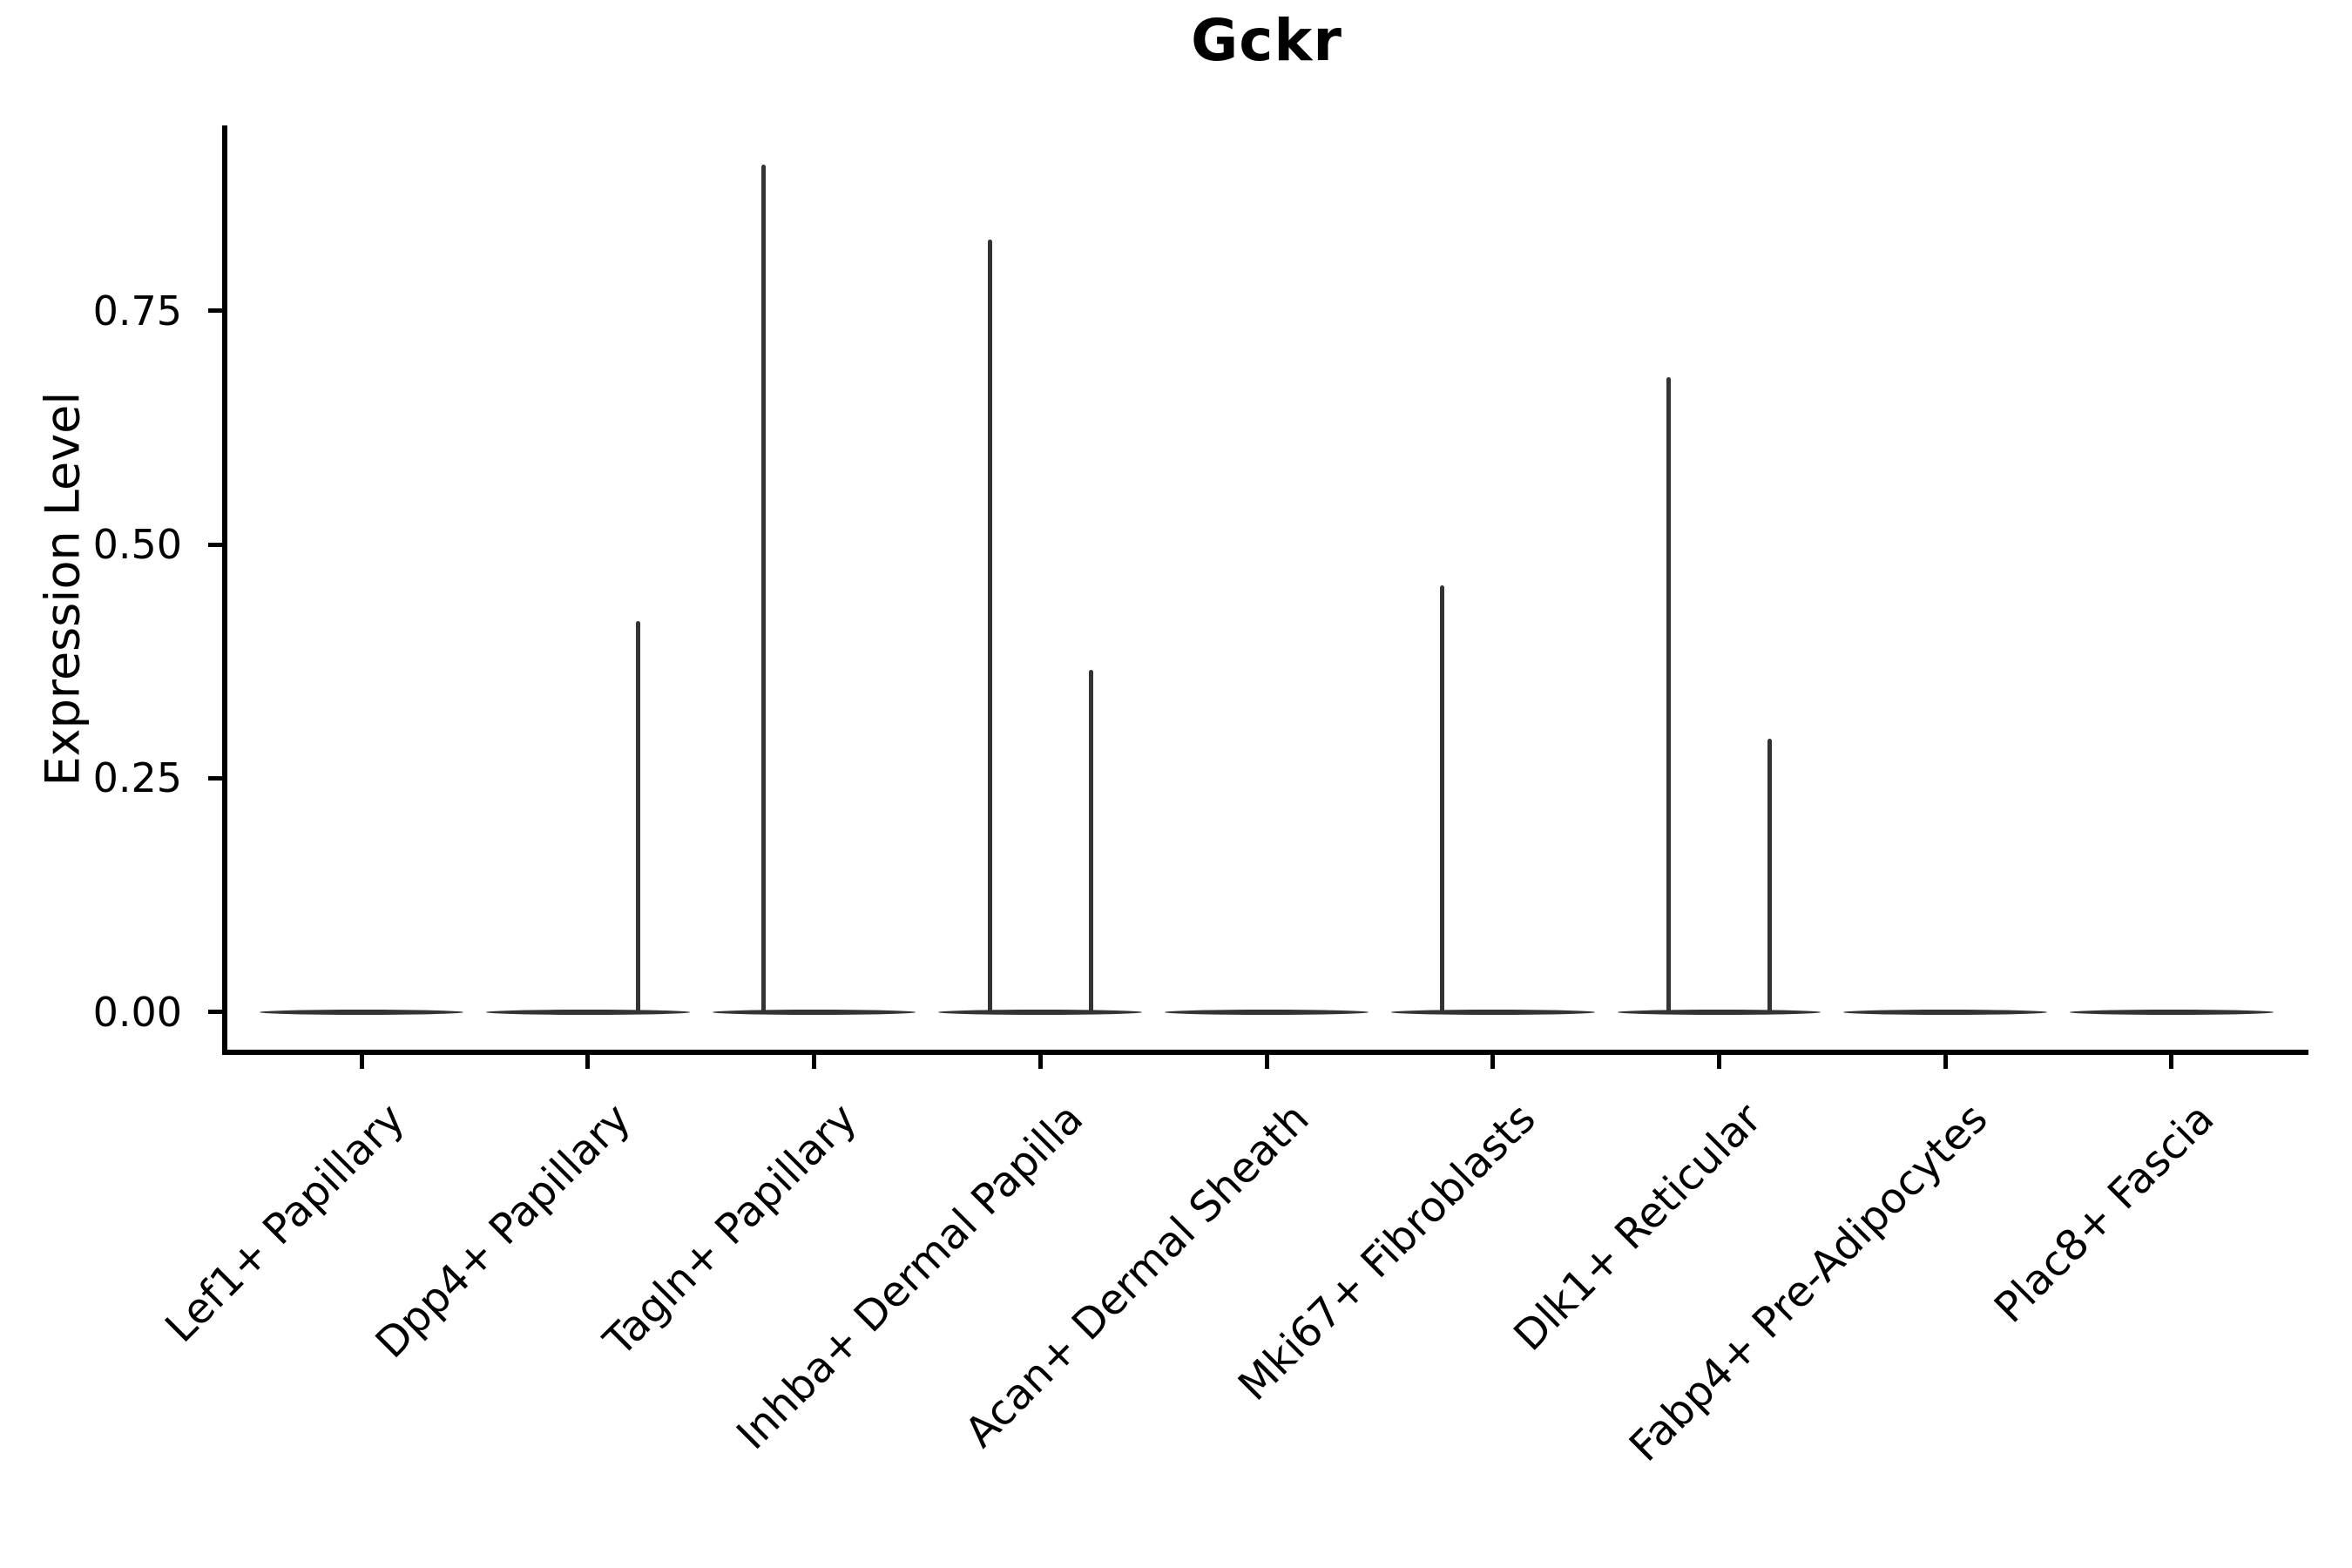 This screenshot has height=1568, width=2352. What do you see at coordinates (1266, 40) in the screenshot?
I see `chart-title: Gckr` at bounding box center [1266, 40].